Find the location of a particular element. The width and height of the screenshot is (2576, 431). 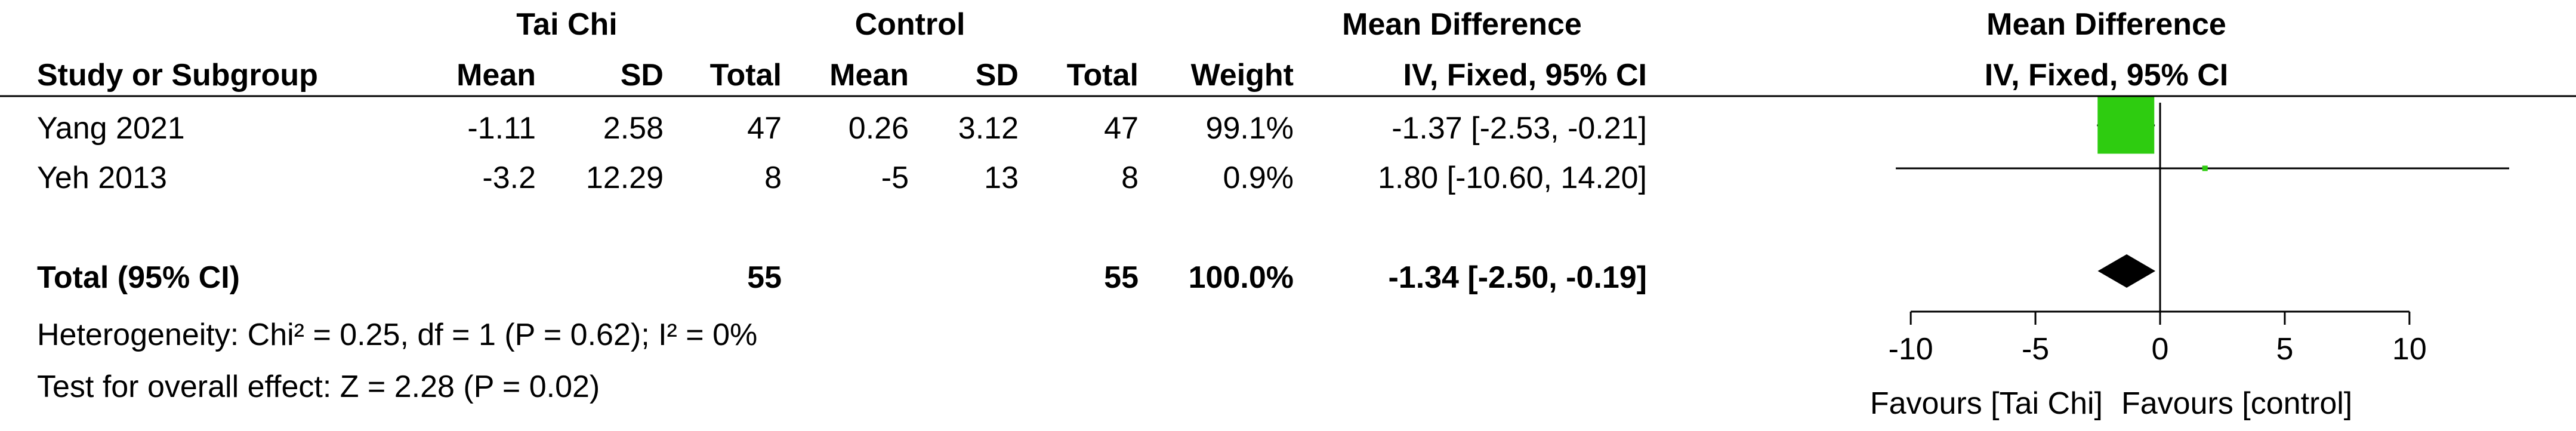

col-effect-method: IV, Fixed, 95% CI is located at coordinates (1525, 75).